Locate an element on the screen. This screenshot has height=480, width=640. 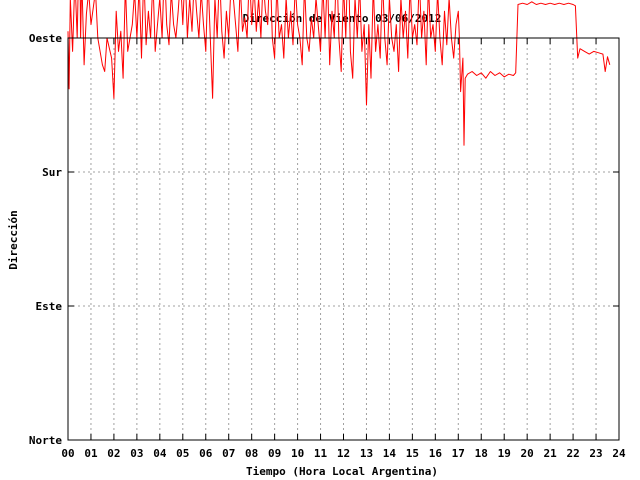
x-axis-label: Tiempo (Hora Local Argentina) is located at coordinates (342, 471).